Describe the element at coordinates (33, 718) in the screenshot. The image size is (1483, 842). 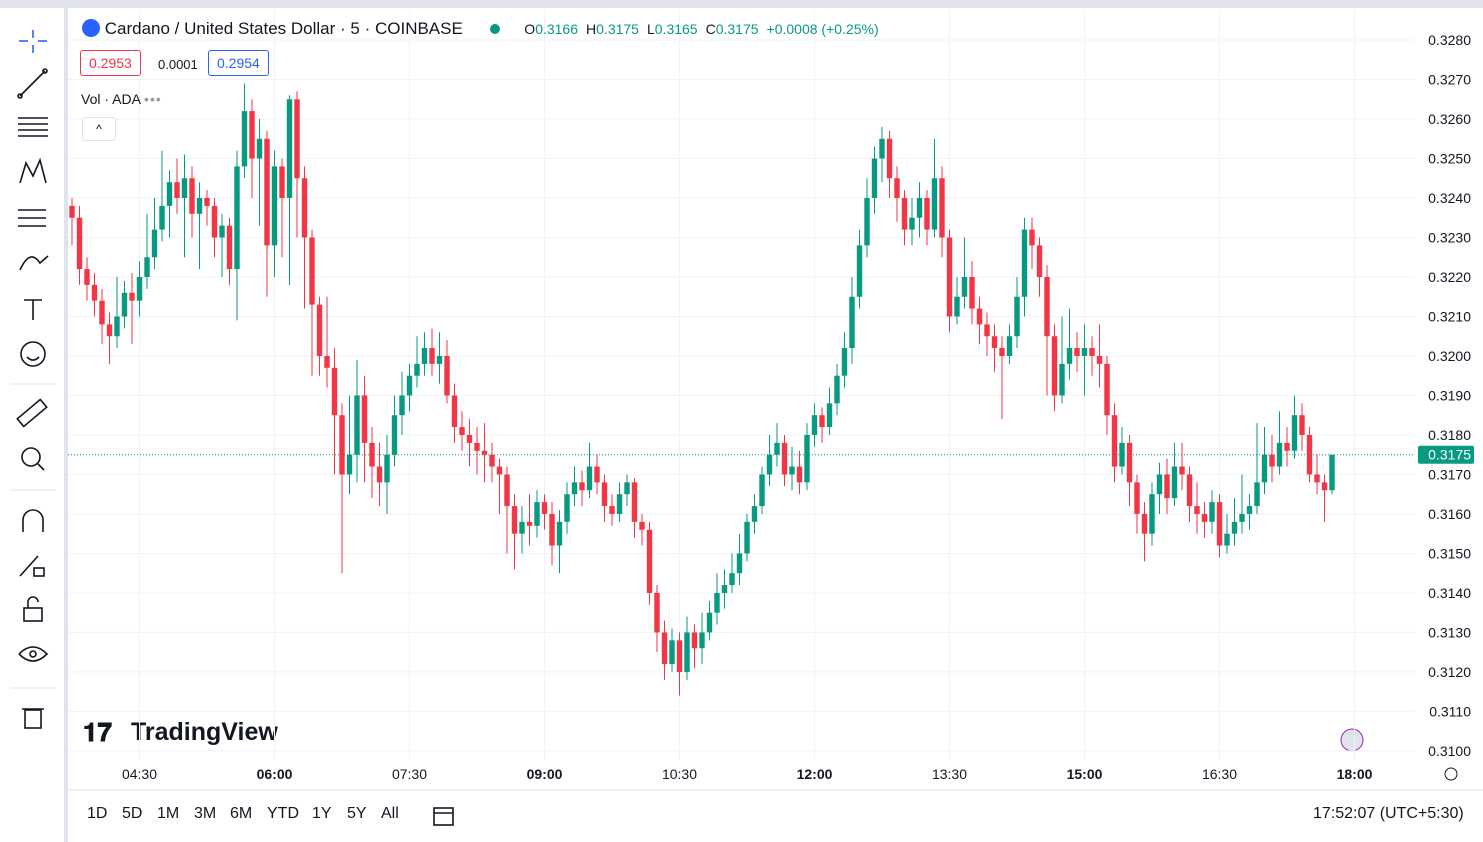
I see `delete-tool` at that location.